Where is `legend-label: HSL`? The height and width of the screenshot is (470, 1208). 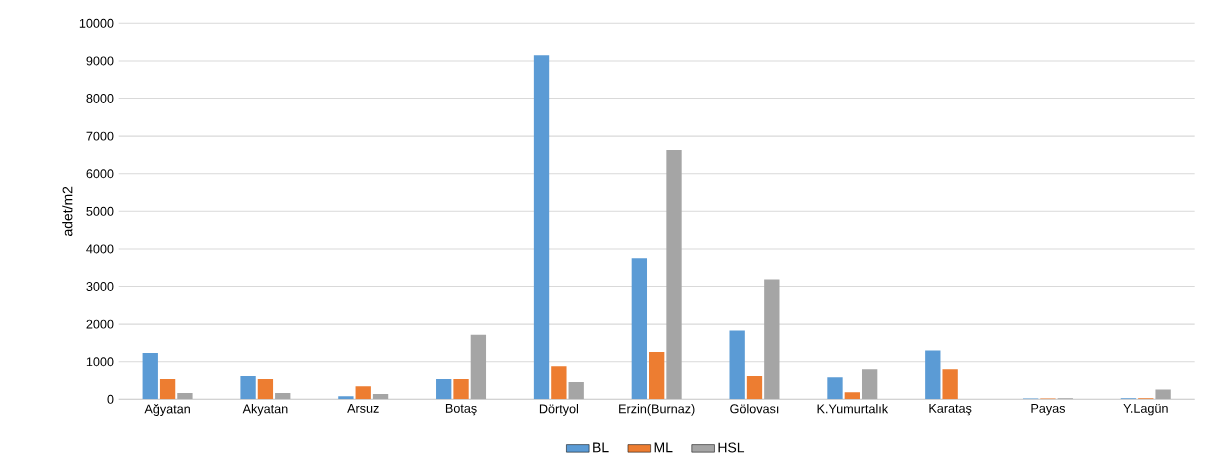
legend-label: HSL is located at coordinates (731, 447).